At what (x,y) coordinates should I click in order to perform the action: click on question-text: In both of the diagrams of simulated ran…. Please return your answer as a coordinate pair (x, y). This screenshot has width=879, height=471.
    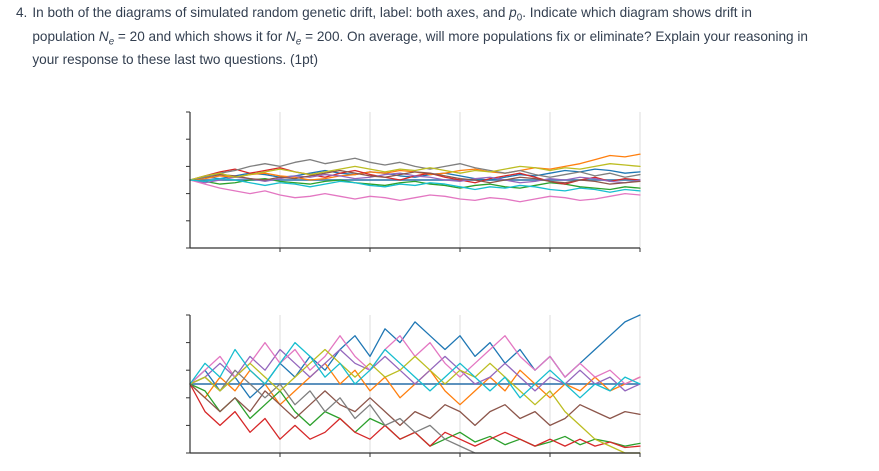
    Looking at the image, I should click on (424, 36).